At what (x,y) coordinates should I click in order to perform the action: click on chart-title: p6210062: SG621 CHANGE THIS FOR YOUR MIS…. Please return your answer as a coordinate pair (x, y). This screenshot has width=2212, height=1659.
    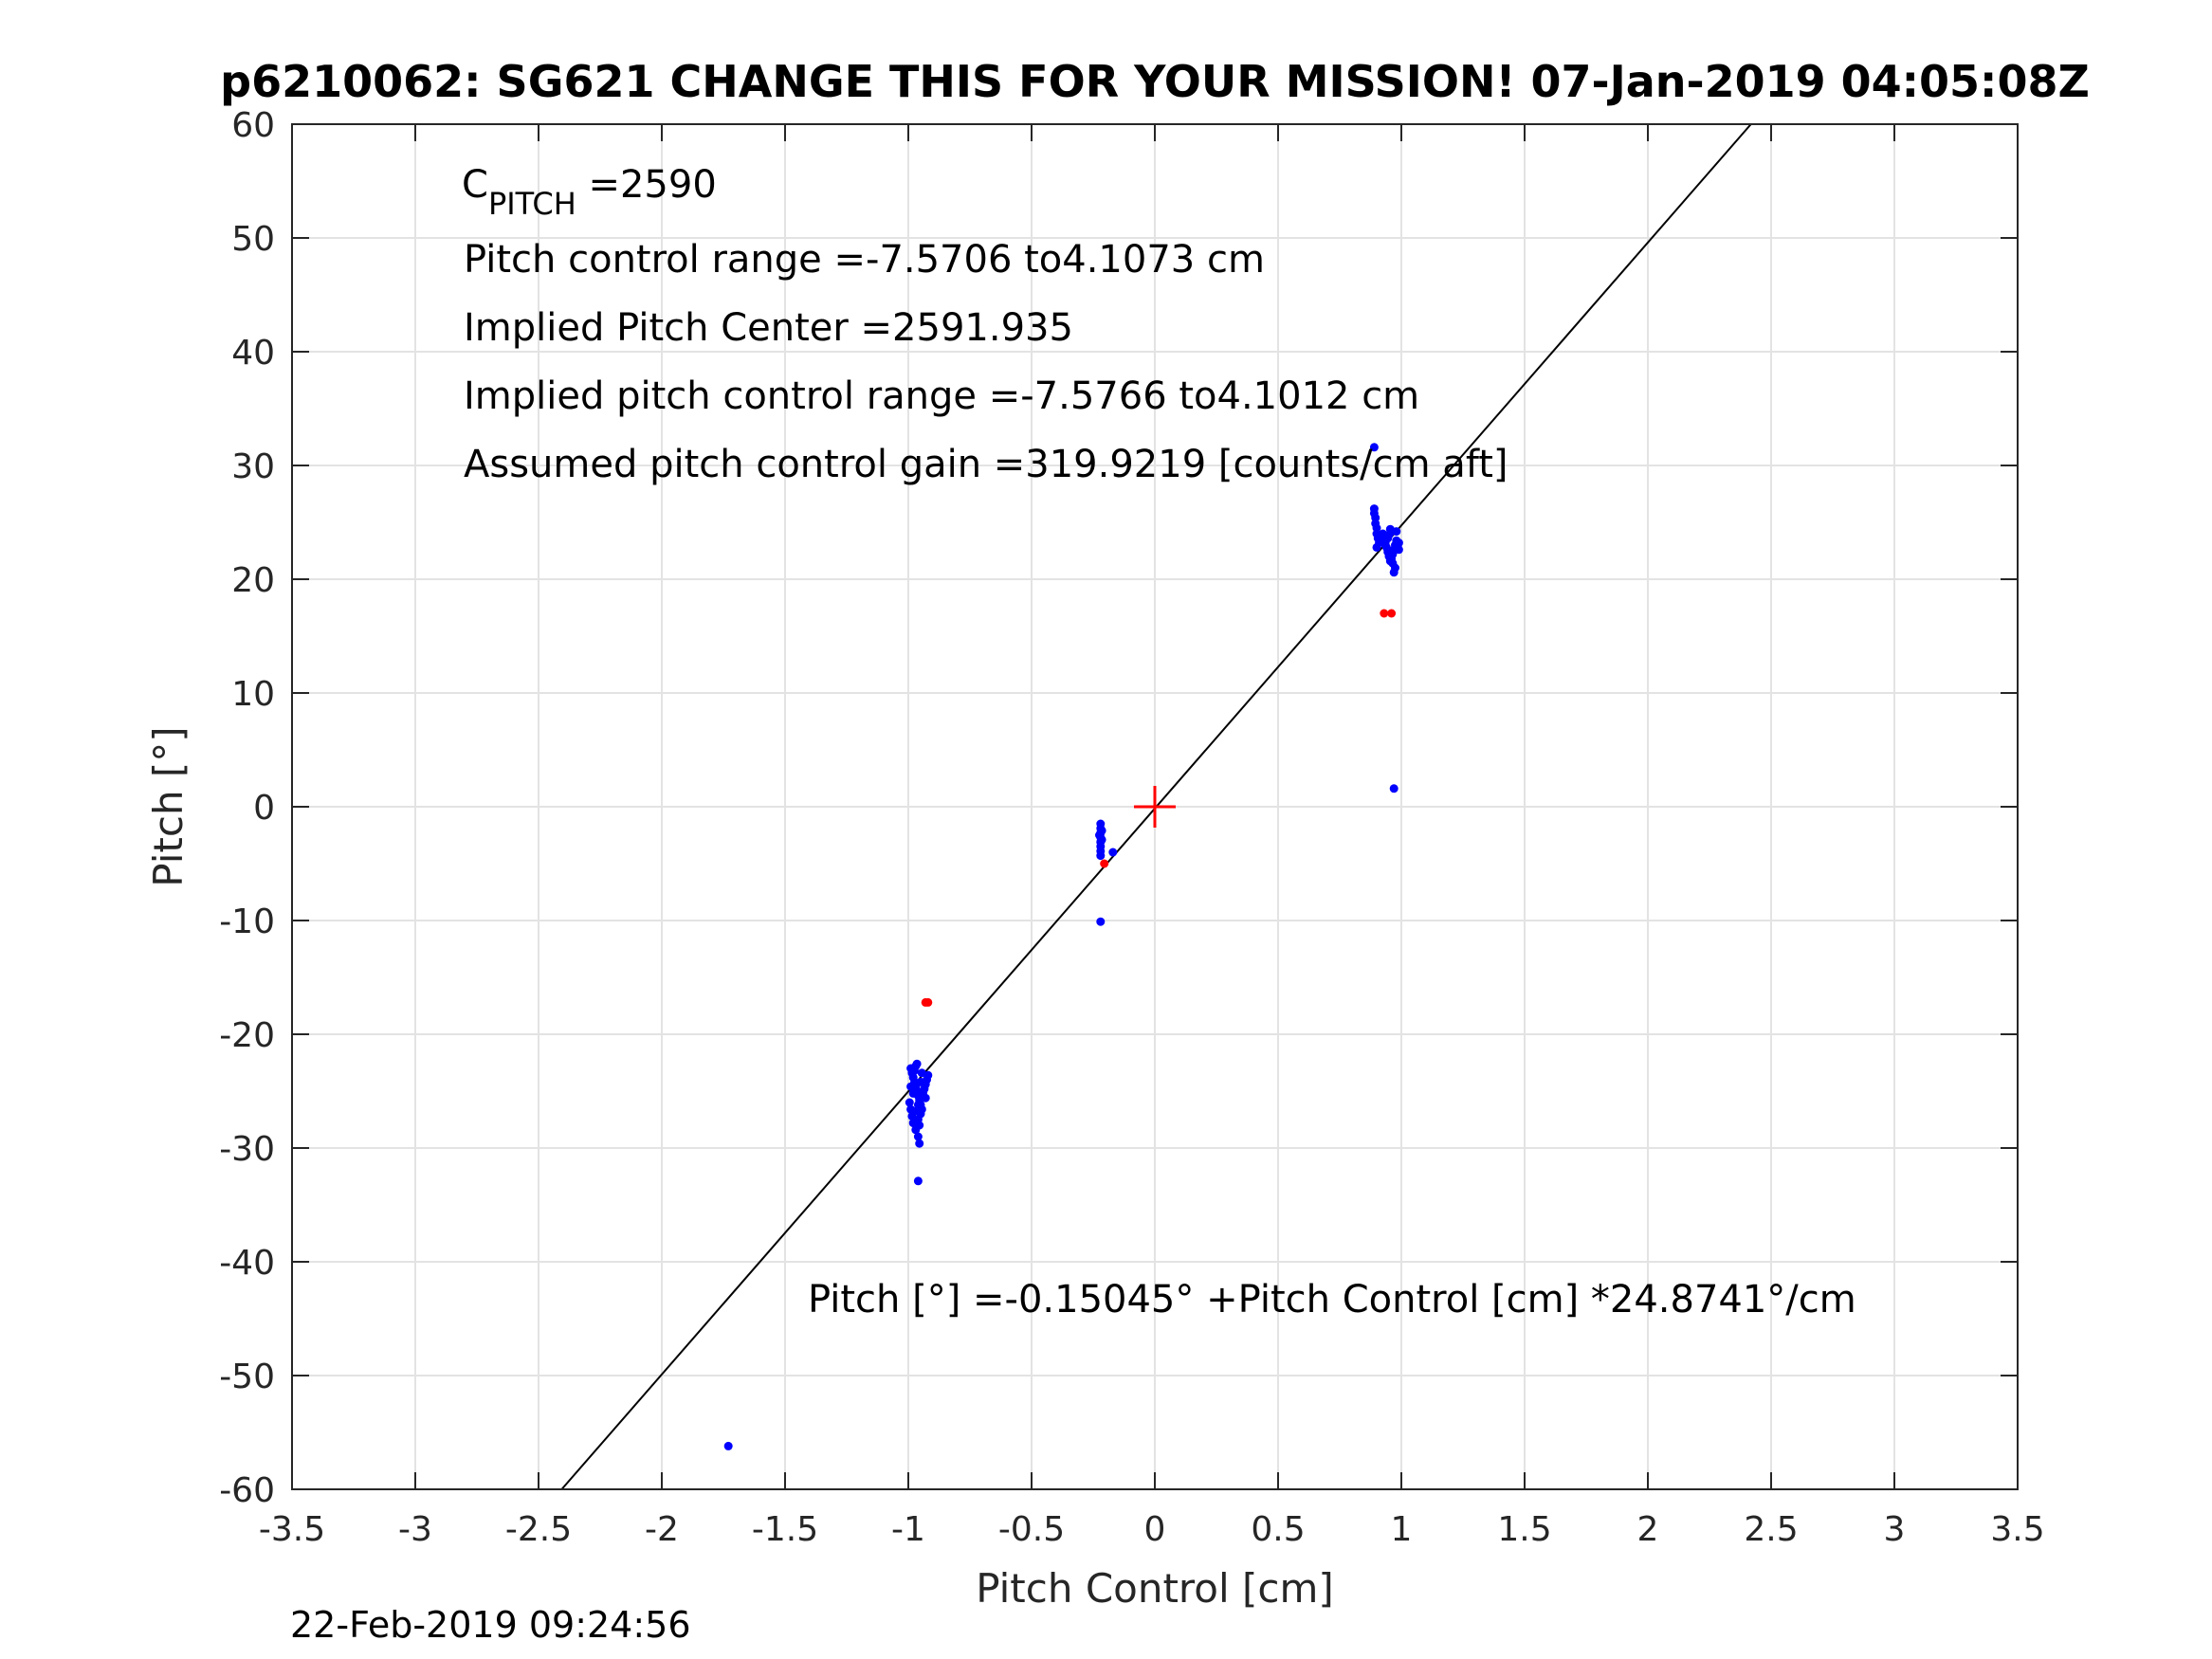
    Looking at the image, I should click on (1155, 81).